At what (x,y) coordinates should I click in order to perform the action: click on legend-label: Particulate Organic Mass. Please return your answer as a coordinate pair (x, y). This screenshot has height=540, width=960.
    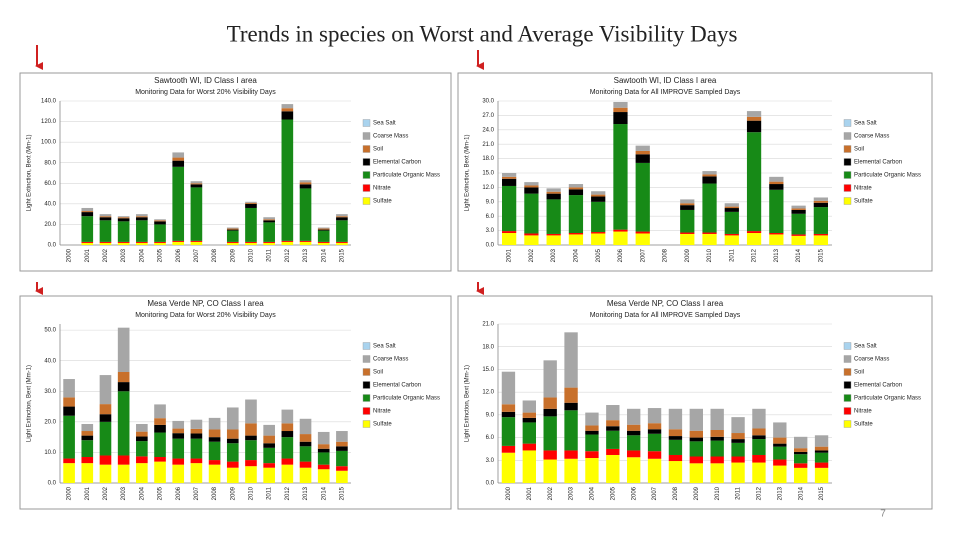
    Looking at the image, I should click on (887, 176).